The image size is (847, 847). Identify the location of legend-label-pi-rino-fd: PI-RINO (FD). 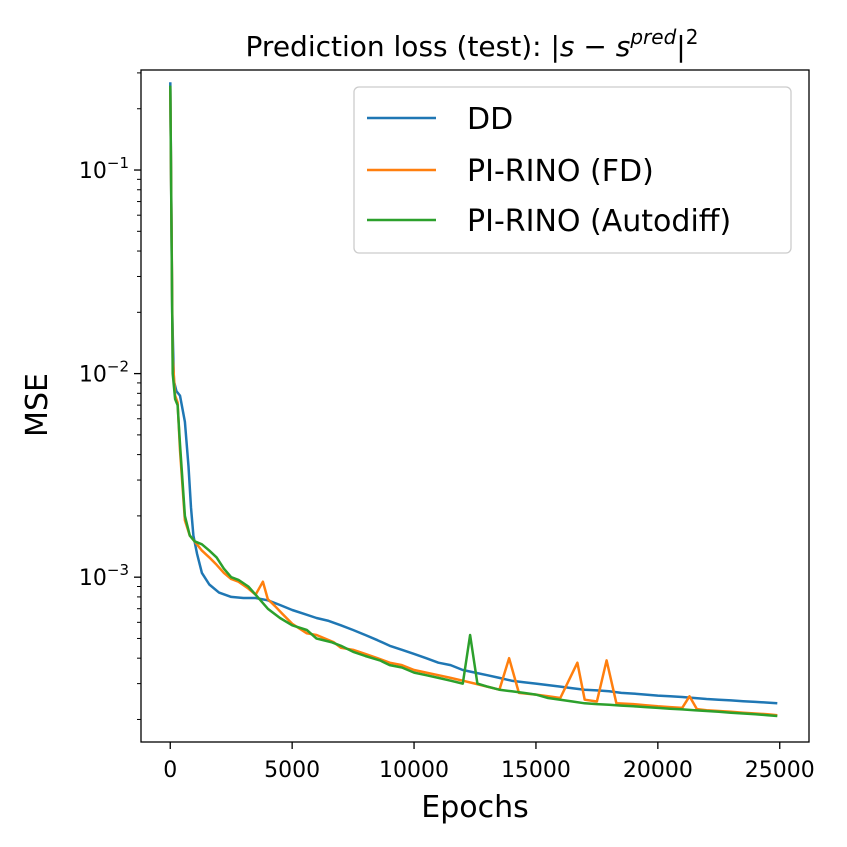
(560, 171).